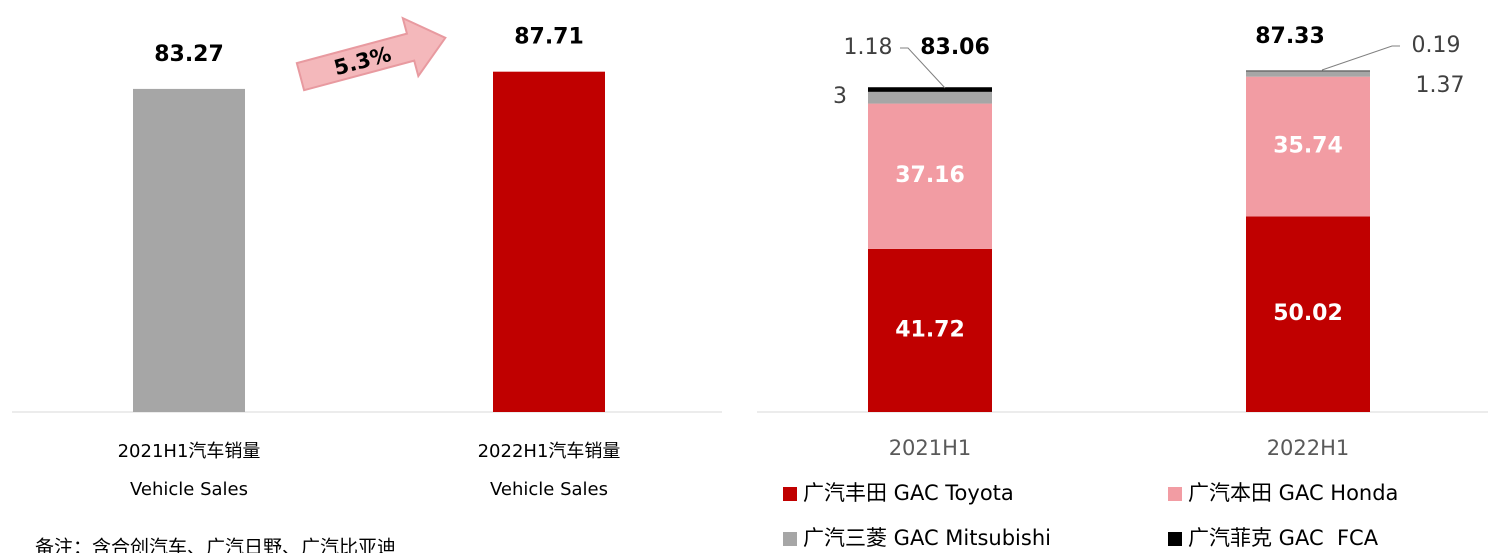 This screenshot has height=553, width=1496. I want to click on legend-label: 广汽菲克 GAC FCA, so click(1283, 538).